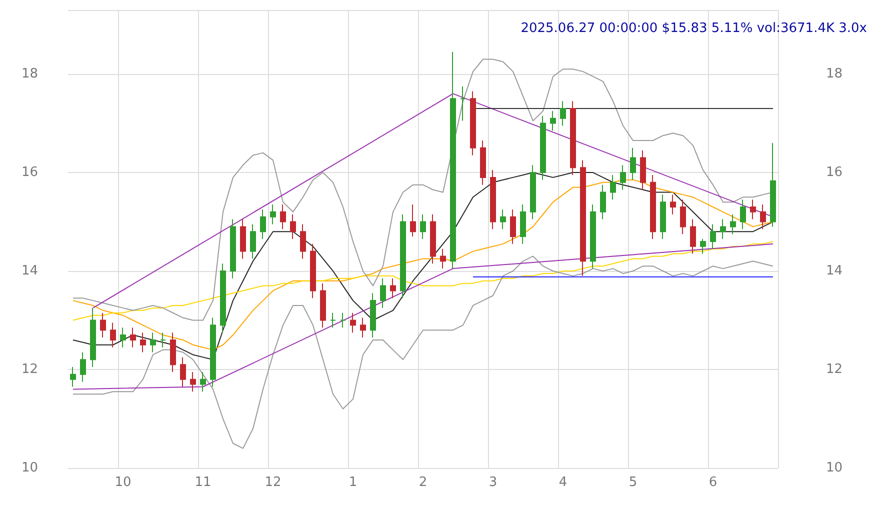 Image resolution: width=882 pixels, height=505 pixels. What do you see at coordinates (713, 482) in the screenshot?
I see `x-tick-label: 6` at bounding box center [713, 482].